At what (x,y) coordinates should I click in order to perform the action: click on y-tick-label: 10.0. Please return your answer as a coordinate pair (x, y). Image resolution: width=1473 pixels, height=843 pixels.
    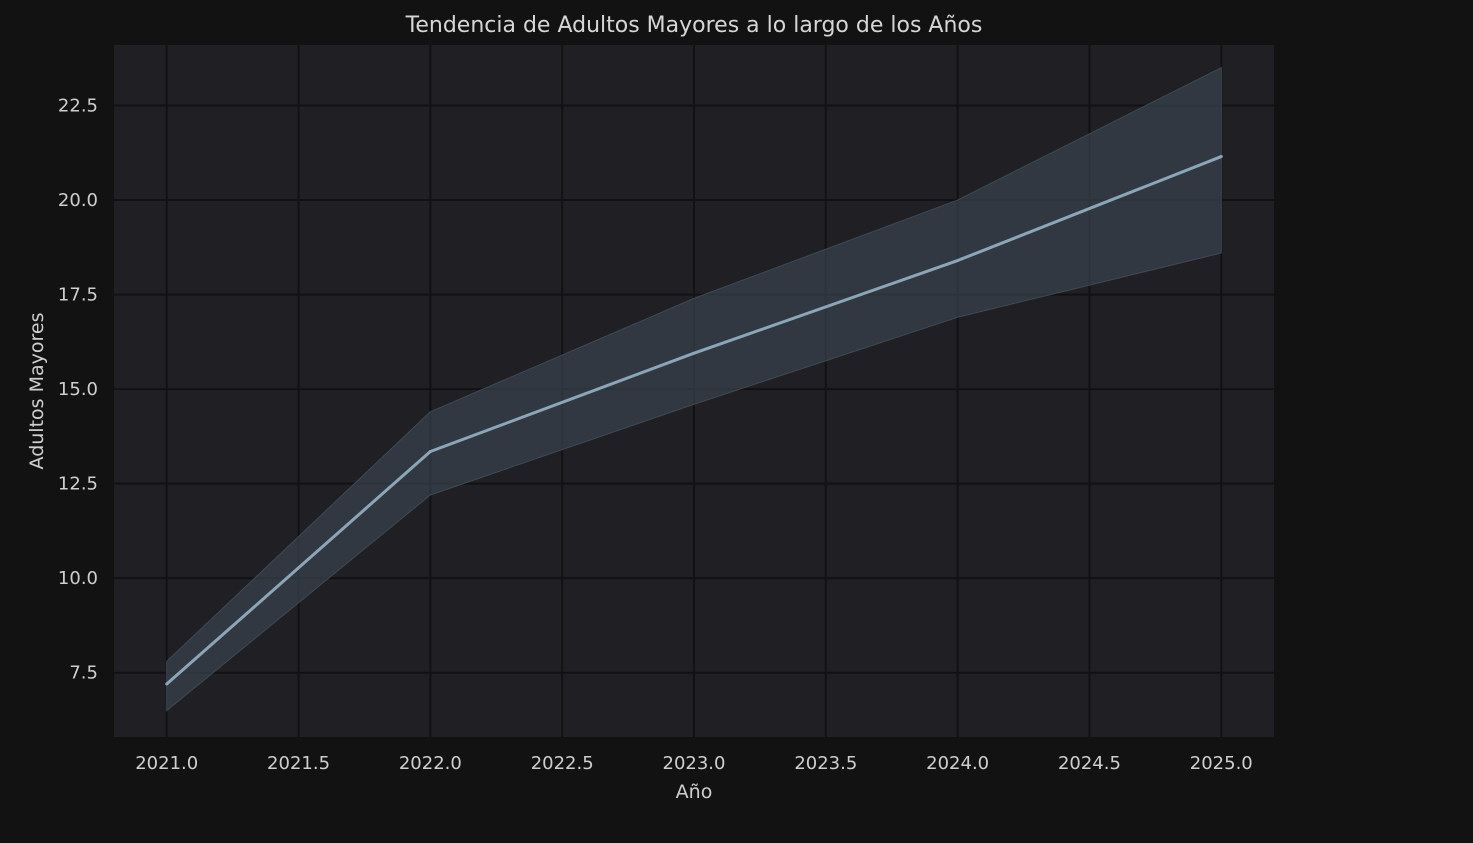
    Looking at the image, I should click on (78, 578).